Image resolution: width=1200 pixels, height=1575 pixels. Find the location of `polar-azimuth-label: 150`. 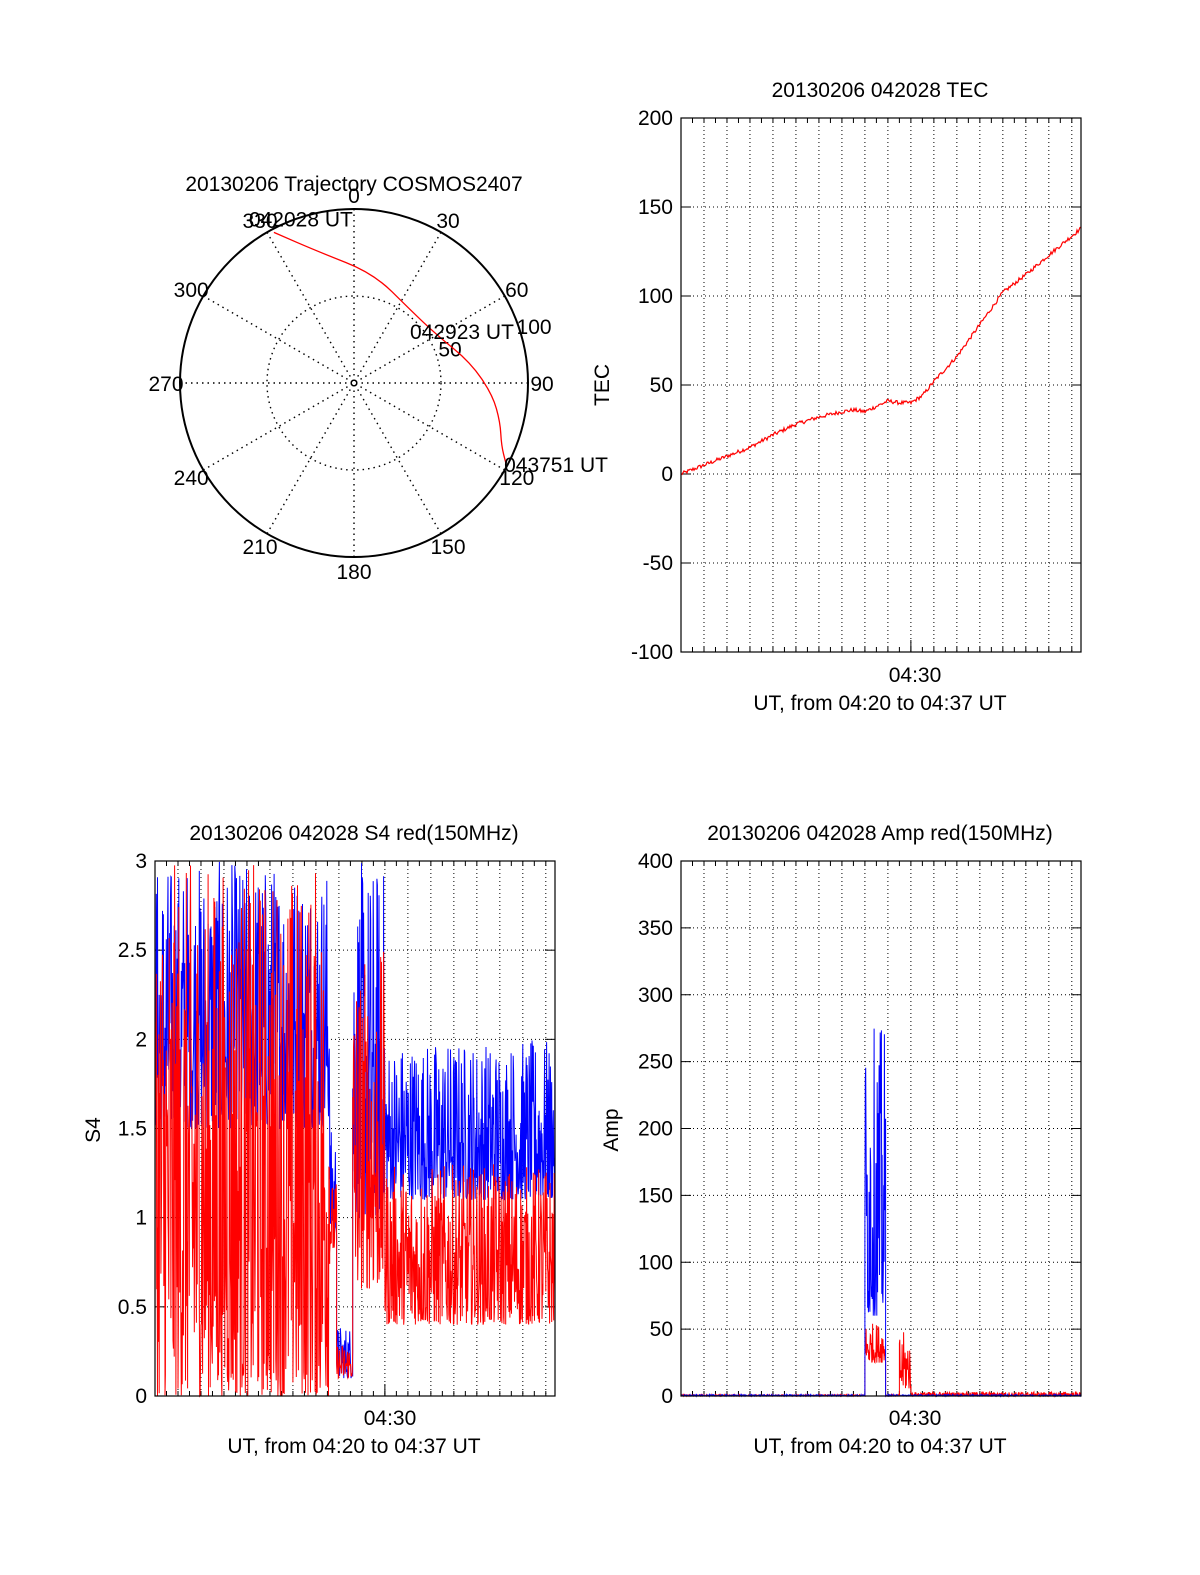

polar-azimuth-label: 150 is located at coordinates (447, 547).